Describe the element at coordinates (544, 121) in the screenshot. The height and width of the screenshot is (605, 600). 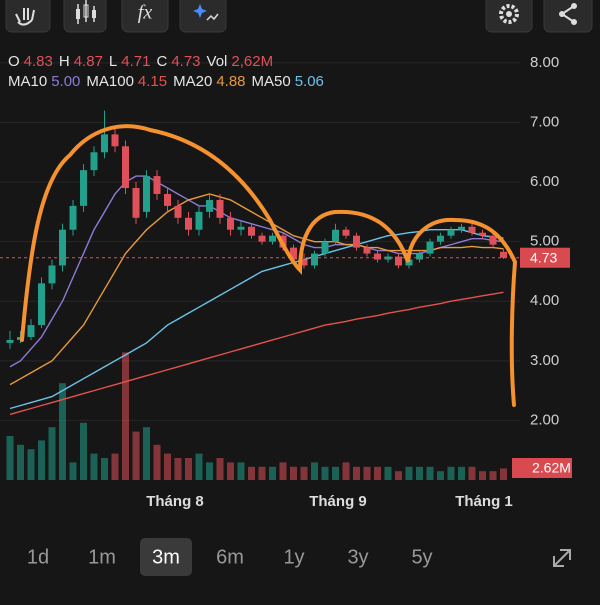
I see `y-tick-label: 7.00` at that location.